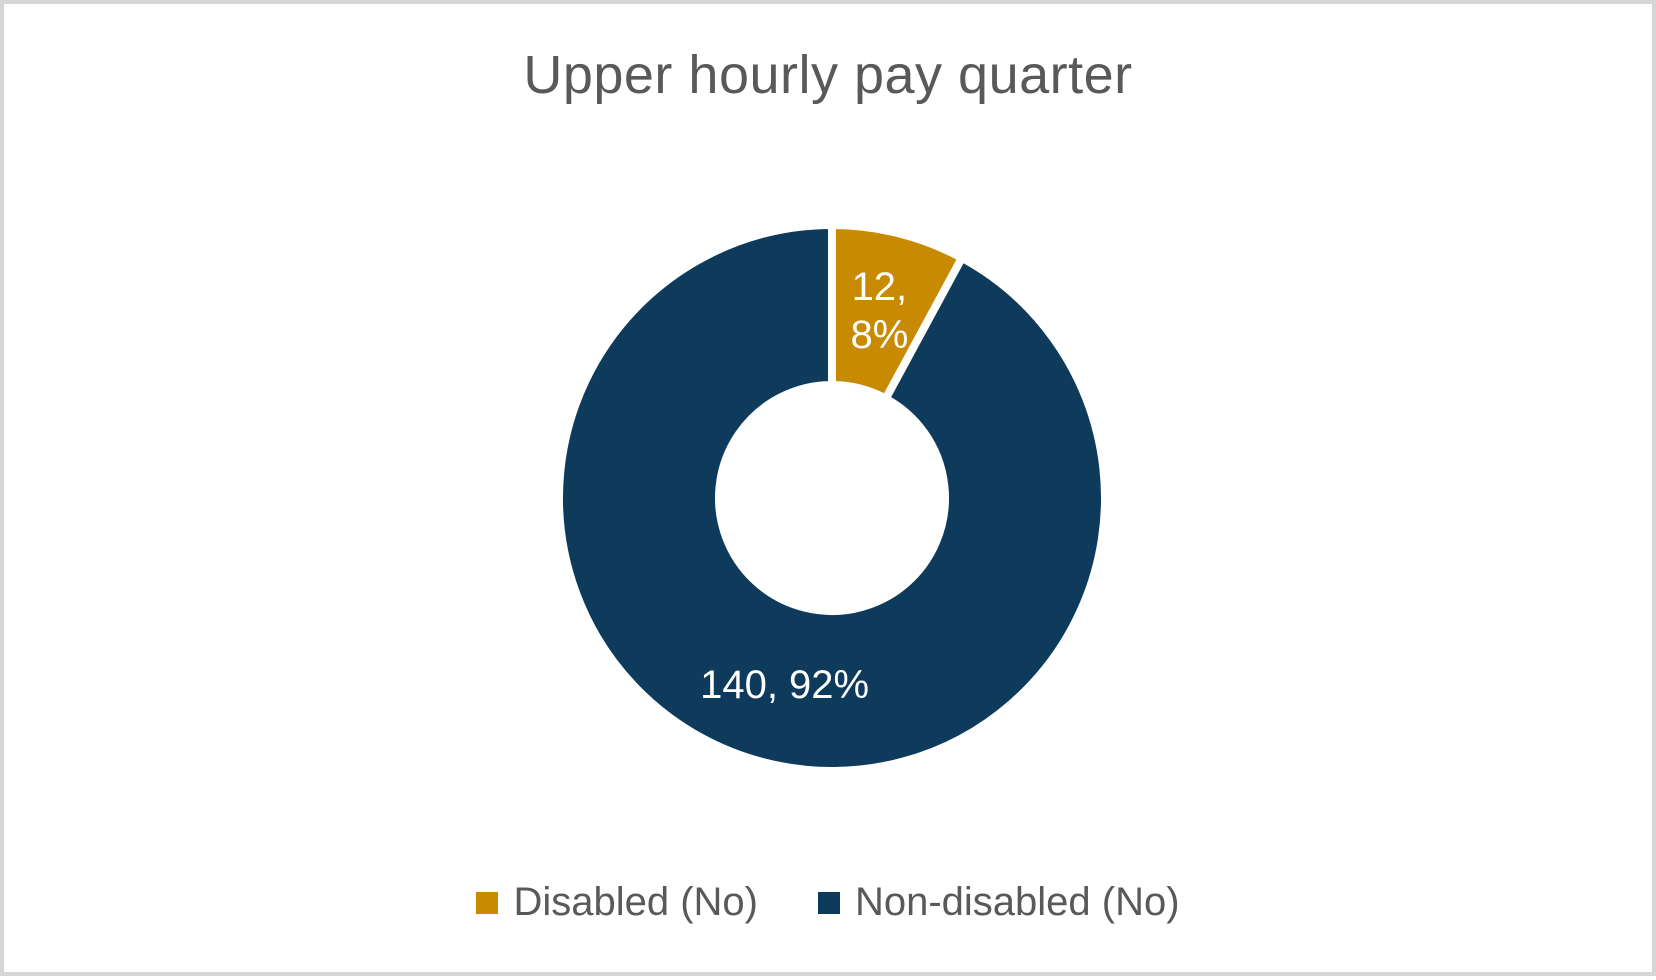 This screenshot has height=980, width=1656. What do you see at coordinates (784, 685) in the screenshot?
I see `data-label-non-disabled: 140, 92%` at bounding box center [784, 685].